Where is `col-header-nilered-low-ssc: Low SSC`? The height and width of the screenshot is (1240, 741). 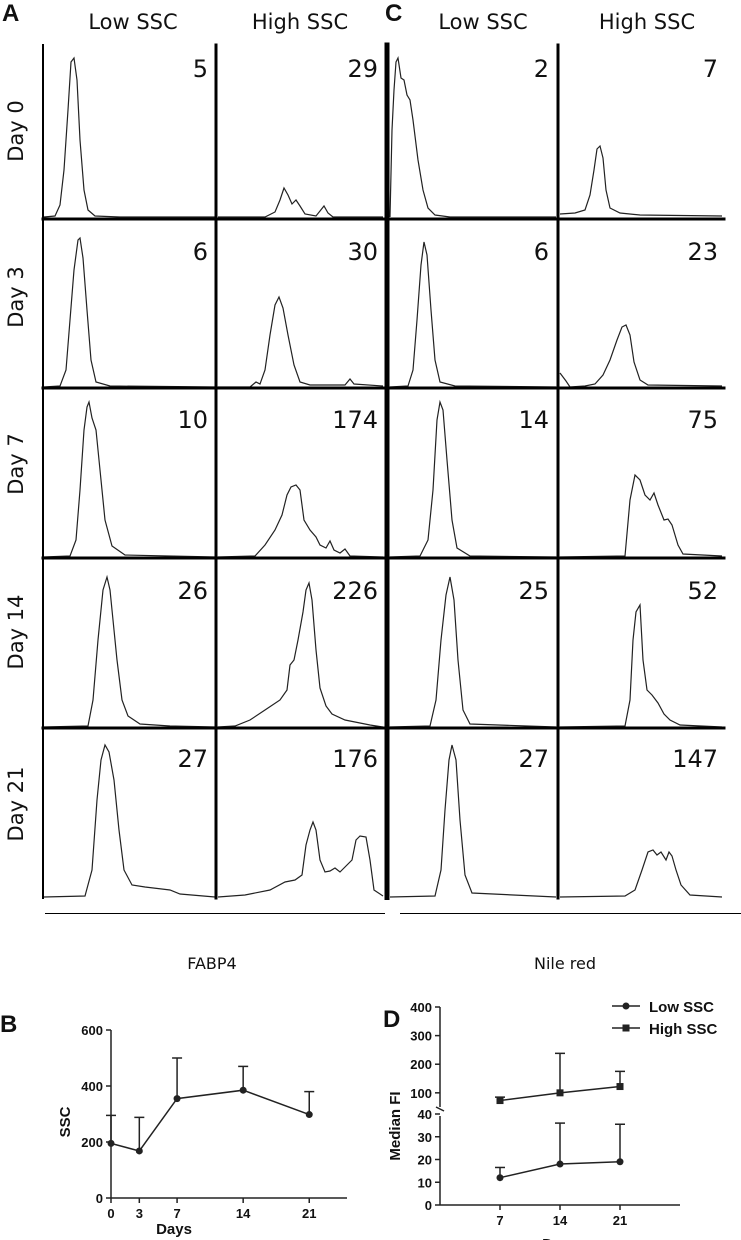 col-header-nilered-low-ssc: Low SSC is located at coordinates (483, 22).